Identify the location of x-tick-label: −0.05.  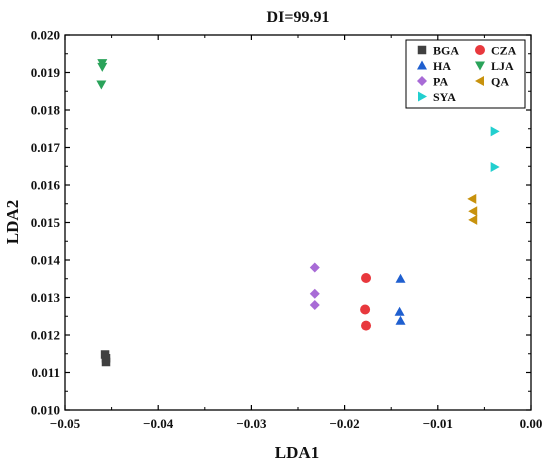
(65, 423).